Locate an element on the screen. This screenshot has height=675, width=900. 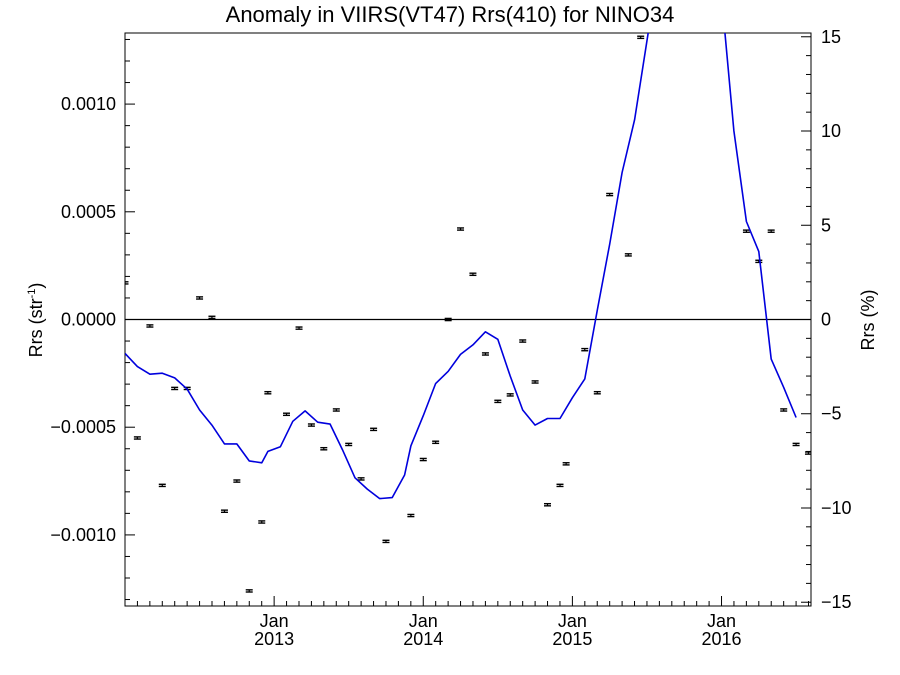
y2-tick-label: 5 is located at coordinates (826, 225).